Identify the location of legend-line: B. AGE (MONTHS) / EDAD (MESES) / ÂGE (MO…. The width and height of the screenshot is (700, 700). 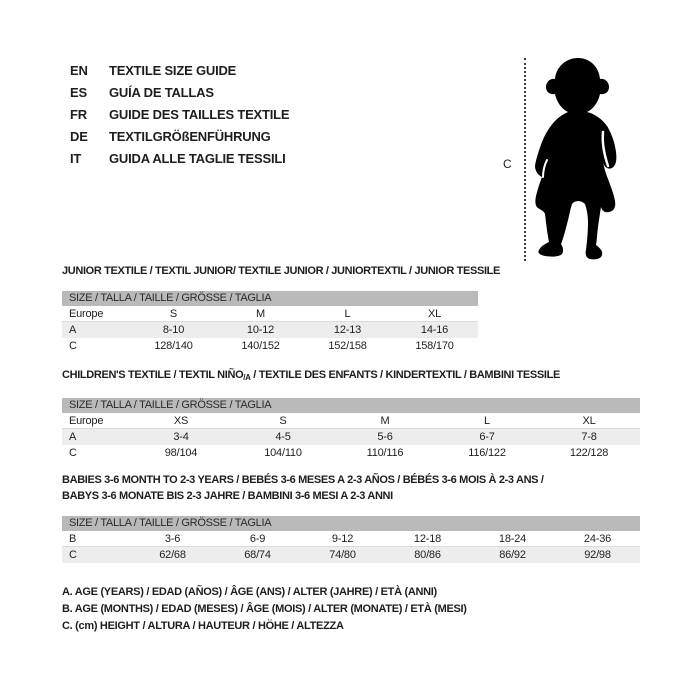
(264, 609).